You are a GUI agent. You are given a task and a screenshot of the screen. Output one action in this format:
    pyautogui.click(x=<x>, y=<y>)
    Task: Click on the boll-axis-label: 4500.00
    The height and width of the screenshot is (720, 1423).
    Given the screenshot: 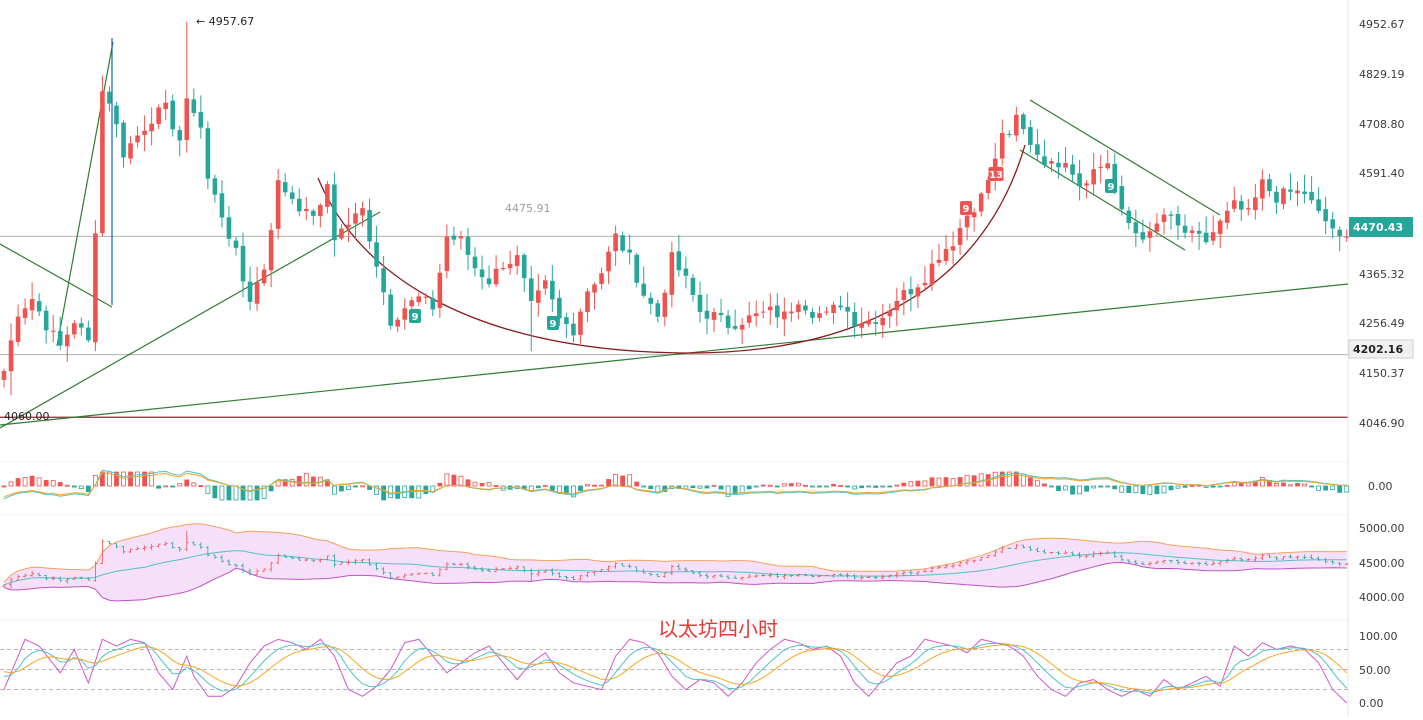 What is the action you would take?
    pyautogui.click(x=1382, y=563)
    